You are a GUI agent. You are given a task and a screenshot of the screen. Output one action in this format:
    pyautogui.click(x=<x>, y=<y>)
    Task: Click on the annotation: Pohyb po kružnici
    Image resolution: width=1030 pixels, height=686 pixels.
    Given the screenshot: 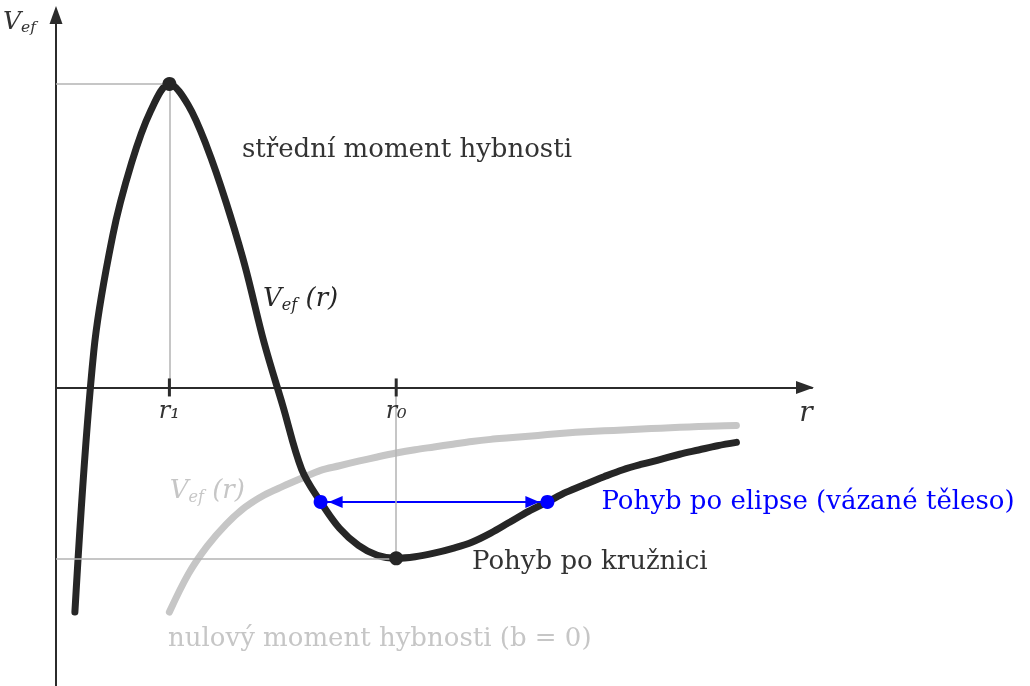 What is the action you would take?
    pyautogui.click(x=590, y=560)
    